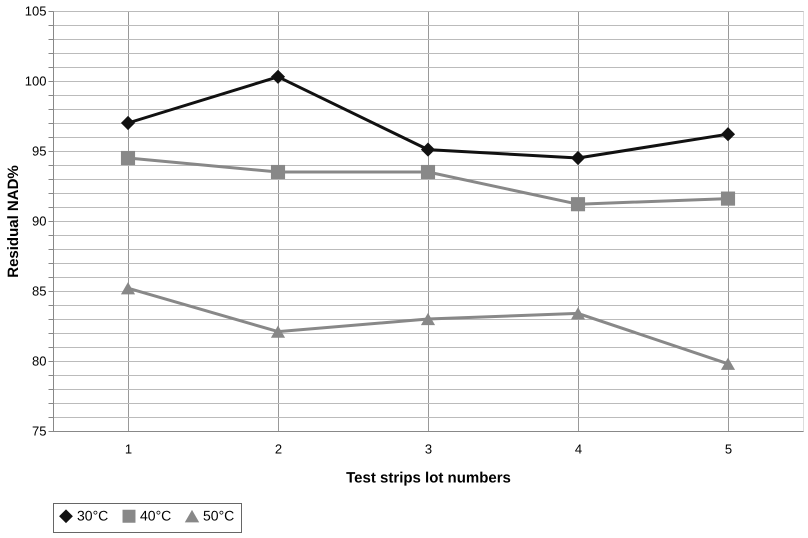  Describe the element at coordinates (218, 516) in the screenshot. I see `legend-label: 50°C` at that location.